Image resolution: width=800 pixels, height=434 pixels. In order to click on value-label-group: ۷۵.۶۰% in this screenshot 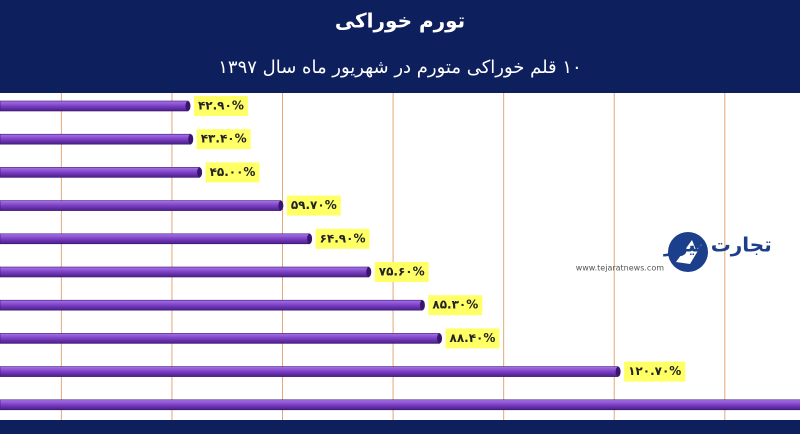, I will do `click(401, 272)`.